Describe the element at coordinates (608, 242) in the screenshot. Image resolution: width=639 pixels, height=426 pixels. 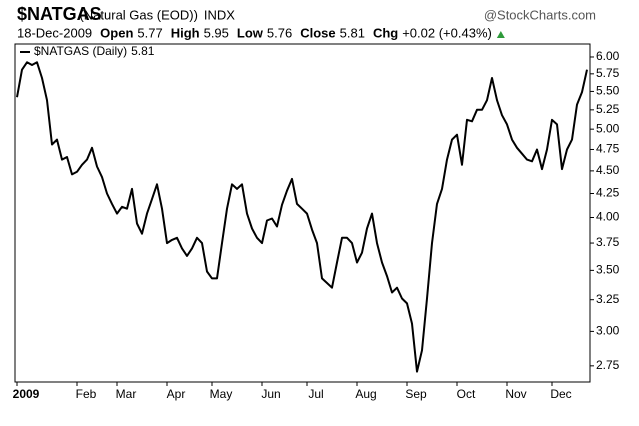
I see `y-tick-label: 3.75` at that location.